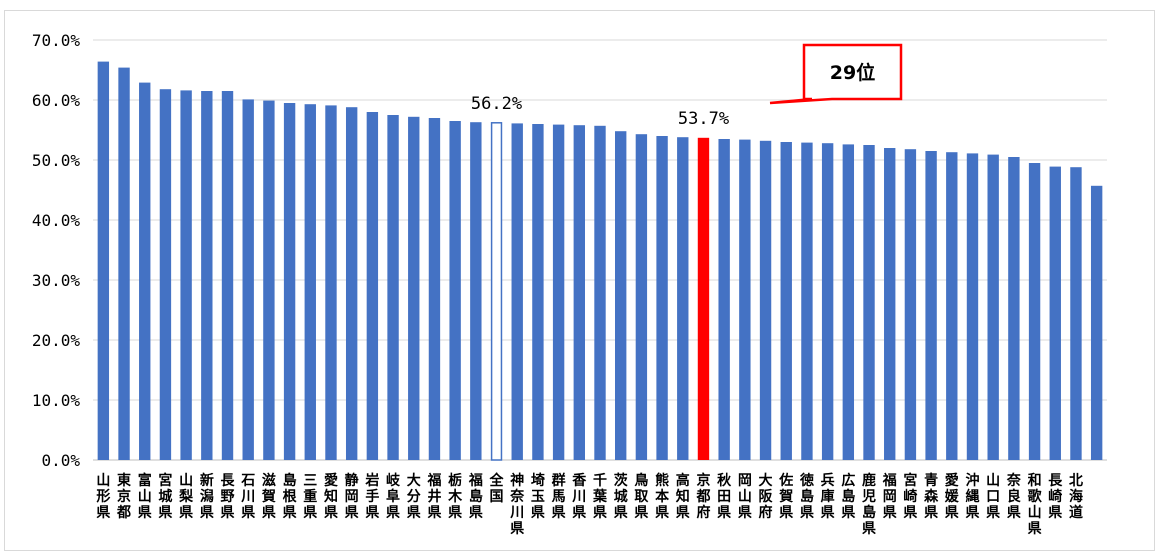 The image size is (1159, 553). What do you see at coordinates (662, 496) in the screenshot?
I see `x-tick-label: 熊本県` at bounding box center [662, 496].